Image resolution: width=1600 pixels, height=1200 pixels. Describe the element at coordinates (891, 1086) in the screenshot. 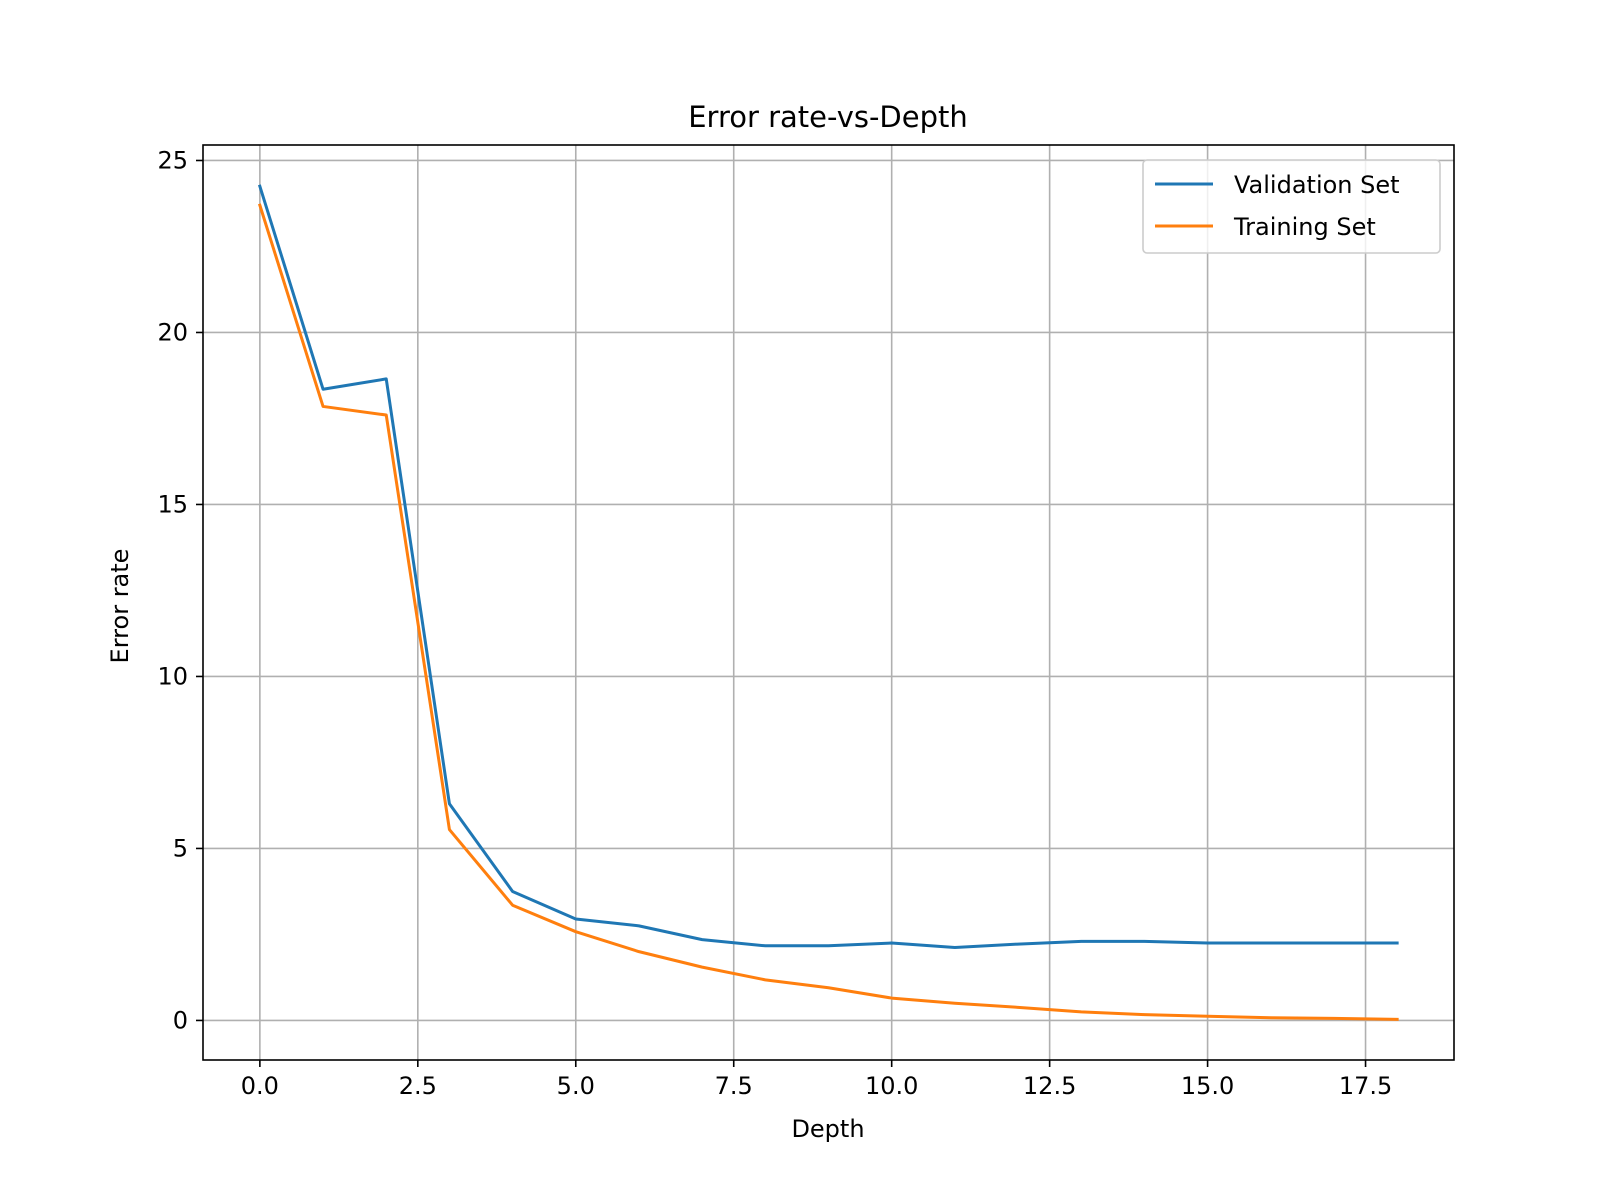

I see `x-tick-label: 10.0` at that location.